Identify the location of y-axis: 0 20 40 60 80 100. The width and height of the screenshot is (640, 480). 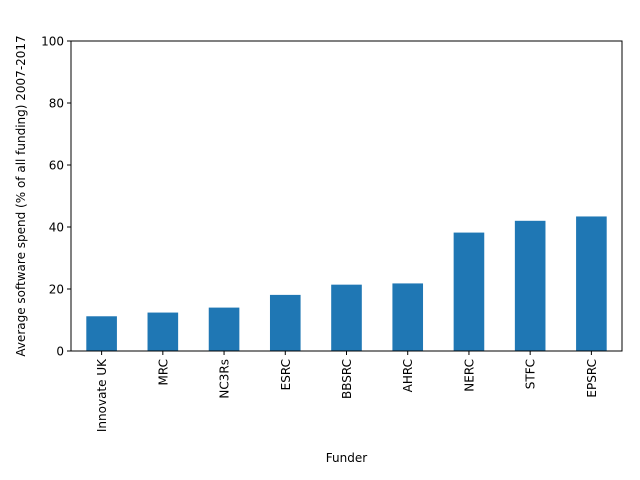
(56, 197).